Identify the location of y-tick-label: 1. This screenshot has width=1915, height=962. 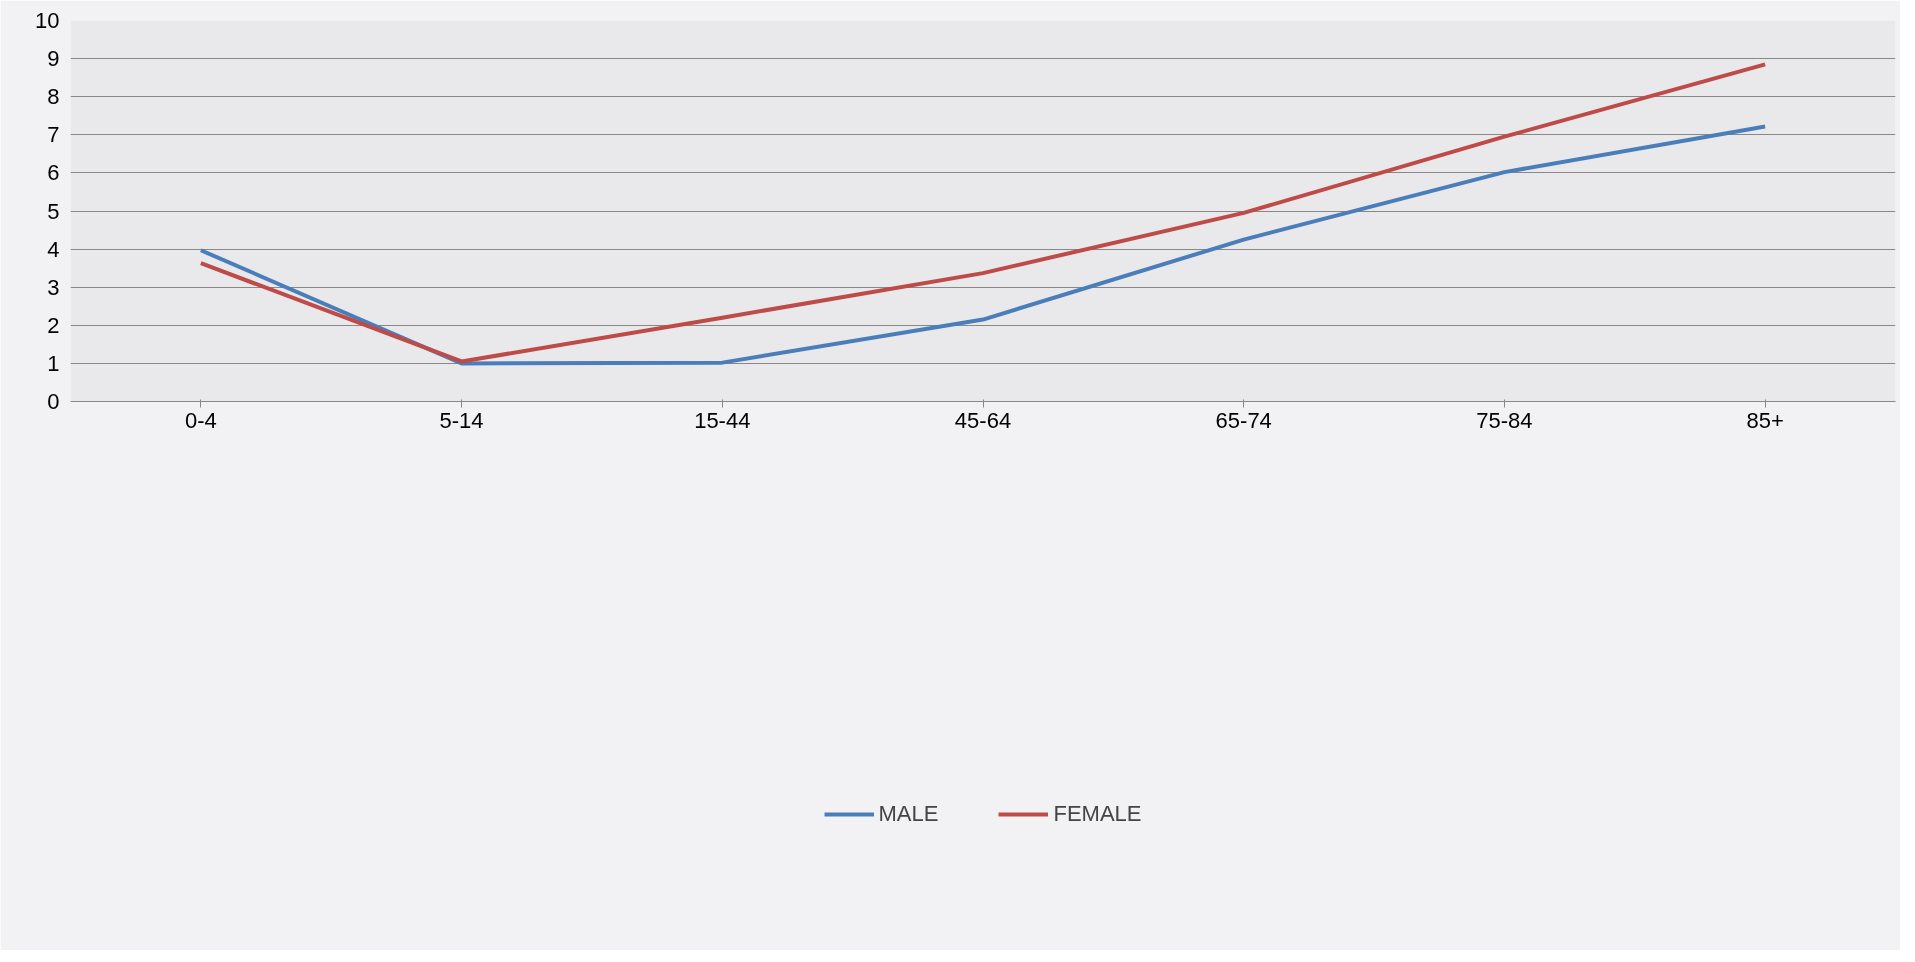
(53, 363).